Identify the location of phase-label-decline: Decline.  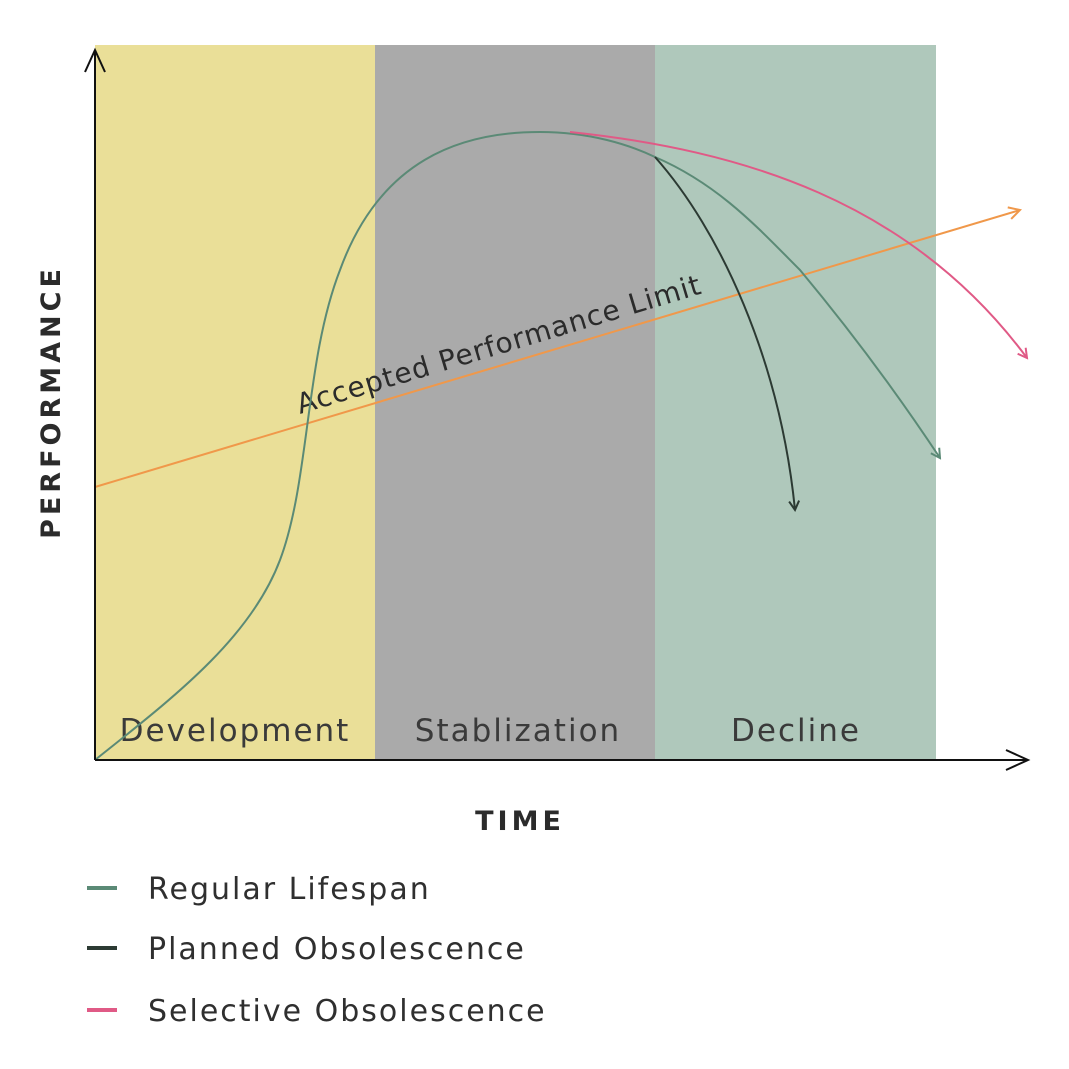
(796, 731).